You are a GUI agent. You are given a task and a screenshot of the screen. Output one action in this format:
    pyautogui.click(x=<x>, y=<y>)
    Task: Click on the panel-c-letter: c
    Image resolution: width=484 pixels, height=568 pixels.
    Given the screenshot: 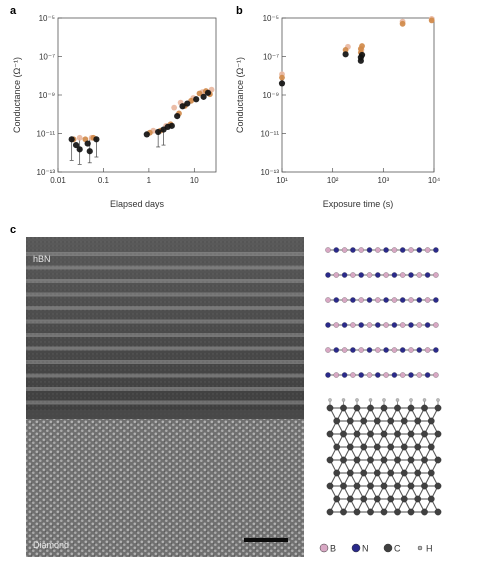 What is the action you would take?
    pyautogui.click(x=13, y=230)
    